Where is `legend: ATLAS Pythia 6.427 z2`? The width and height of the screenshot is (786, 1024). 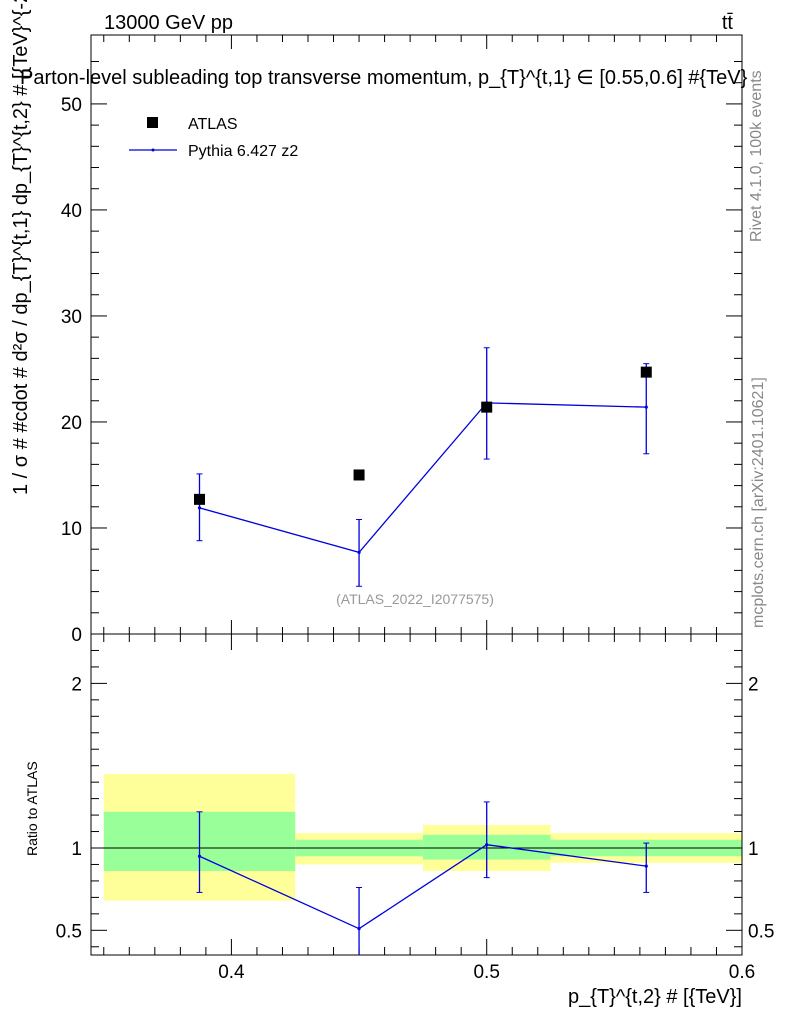
legend: ATLAS Pythia 6.427 z2 is located at coordinates (213, 138).